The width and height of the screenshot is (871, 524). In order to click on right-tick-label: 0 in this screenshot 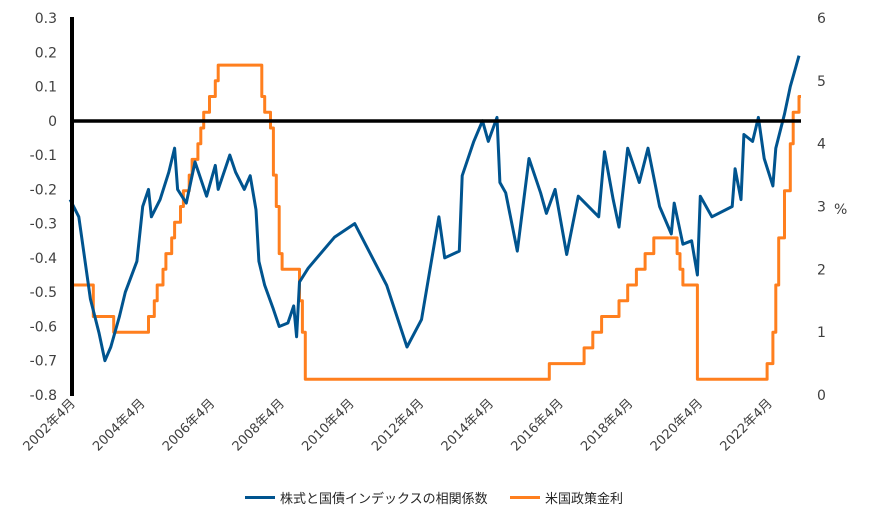, I will do `click(821, 396)`.